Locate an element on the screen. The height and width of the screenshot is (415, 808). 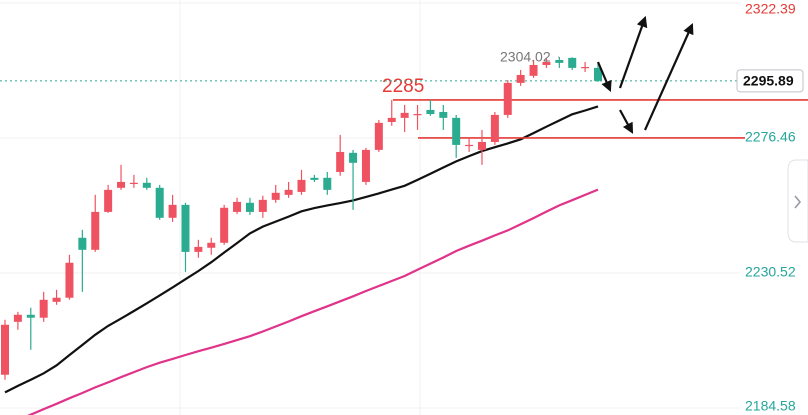
forecast-arrows is located at coordinates (645, 74).